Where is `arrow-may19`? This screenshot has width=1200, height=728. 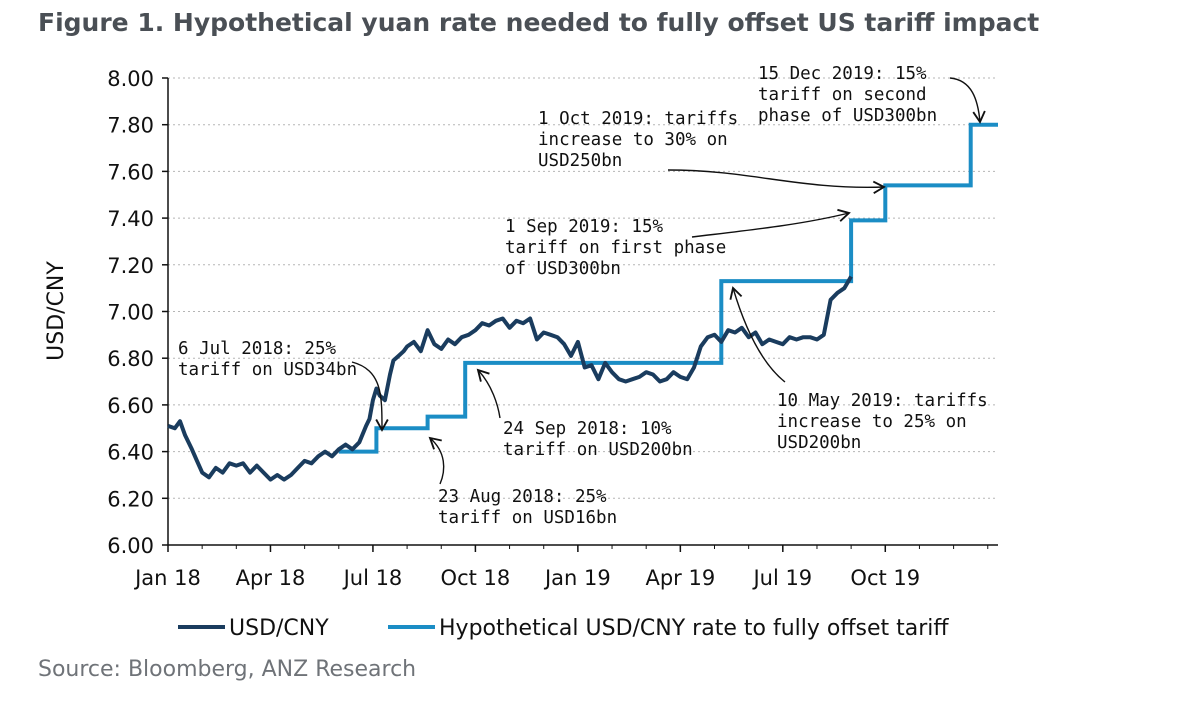
arrow-may19 is located at coordinates (757, 334).